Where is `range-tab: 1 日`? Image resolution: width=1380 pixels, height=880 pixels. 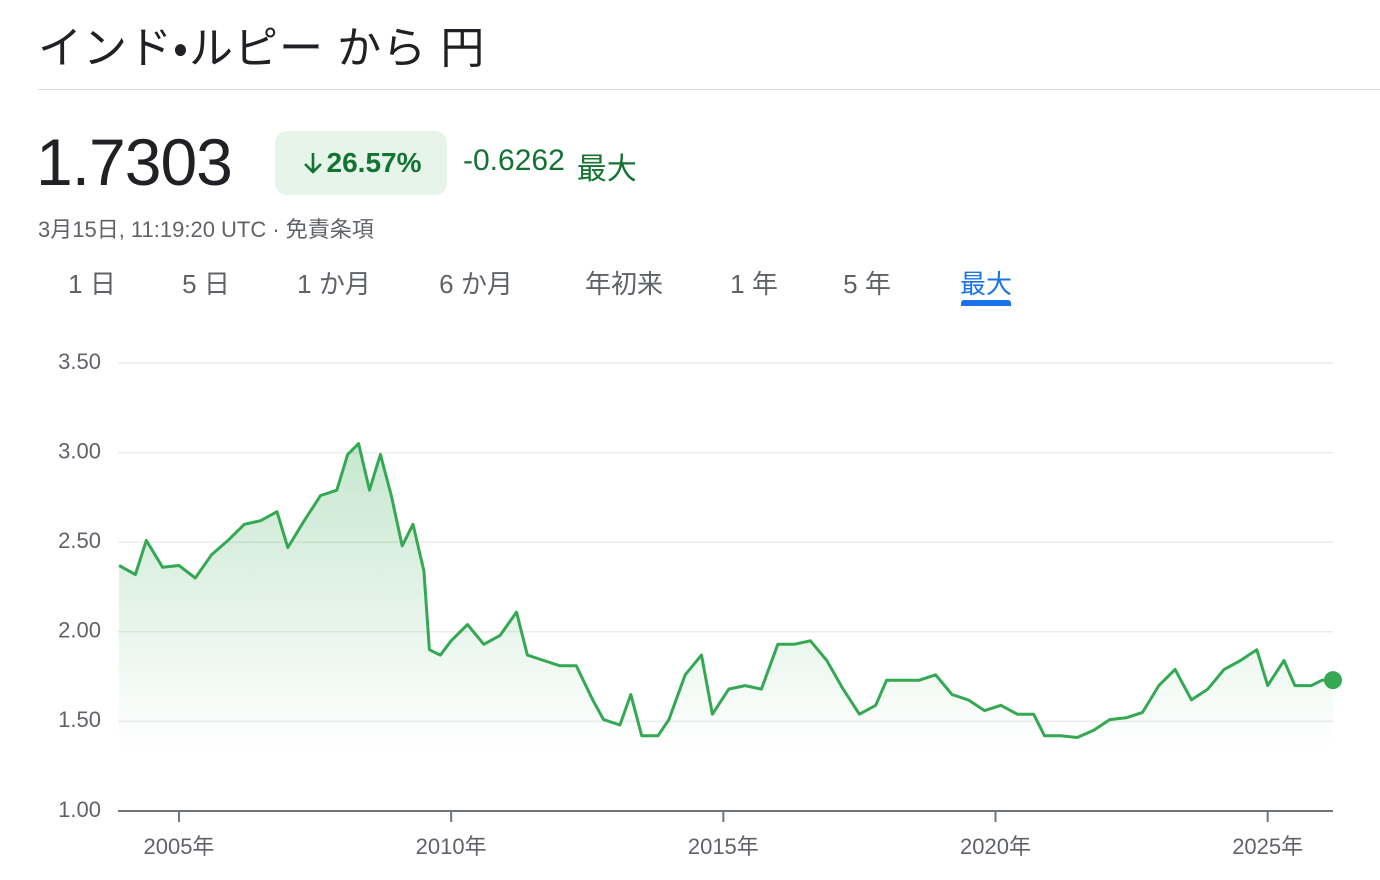 range-tab: 1 日 is located at coordinates (92, 284).